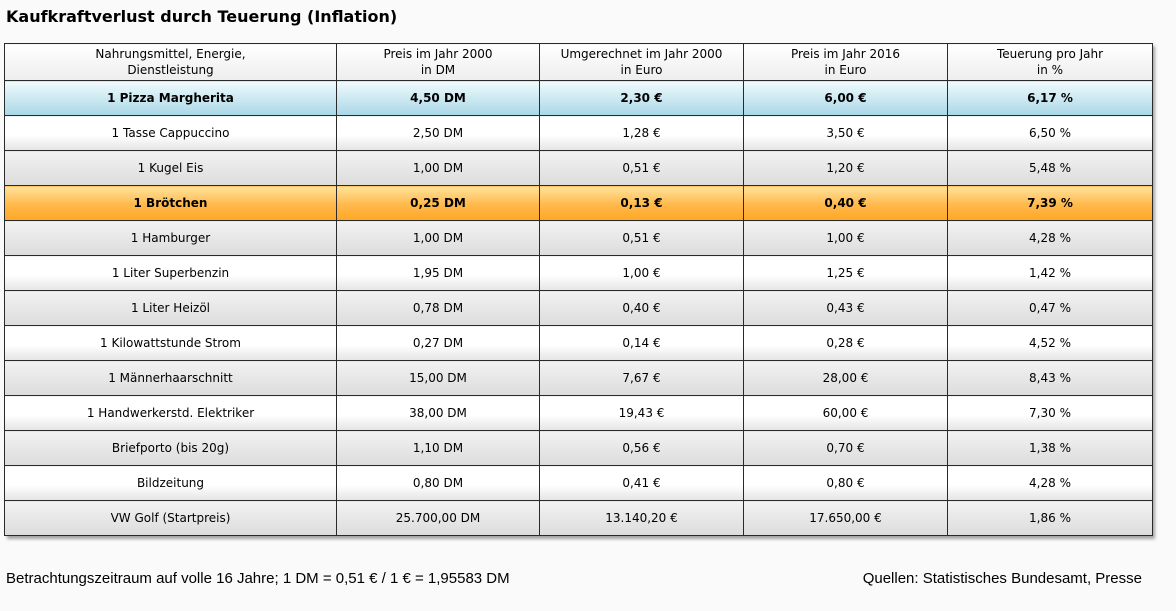 The width and height of the screenshot is (1176, 611). What do you see at coordinates (641, 448) in the screenshot?
I see `price-2000-euro-cell: 0,56 €` at bounding box center [641, 448].